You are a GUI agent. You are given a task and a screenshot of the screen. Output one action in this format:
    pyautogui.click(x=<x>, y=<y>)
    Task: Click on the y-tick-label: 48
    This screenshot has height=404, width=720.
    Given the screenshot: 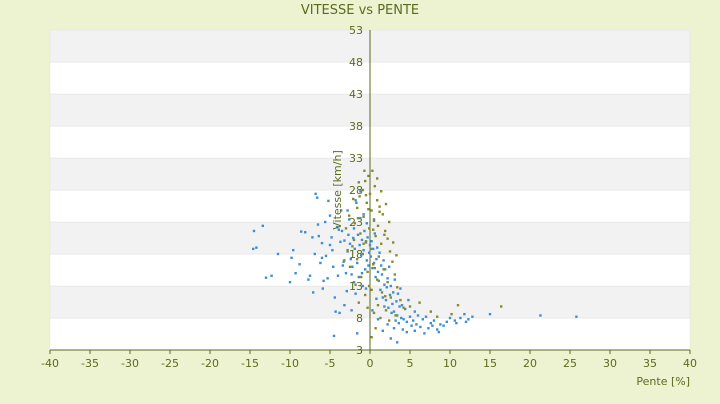 What is the action you would take?
    pyautogui.click(x=356, y=62)
    